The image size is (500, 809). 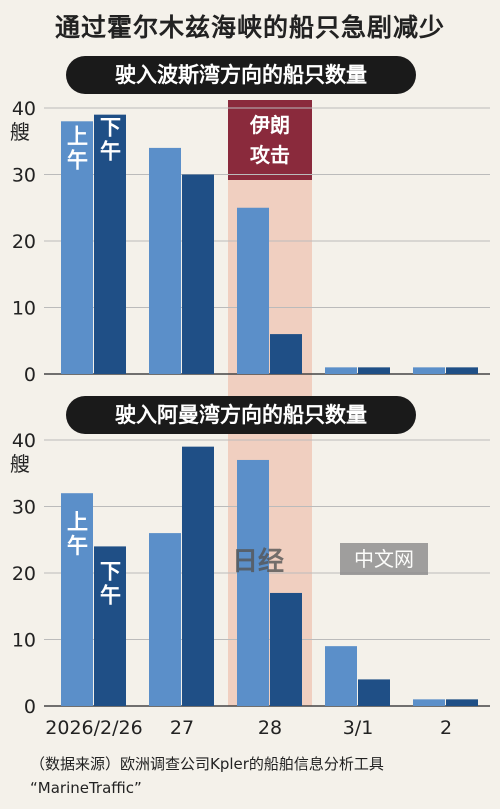 What do you see at coordinates (249, 27) in the screenshot?
I see `figure-title: 通过霍尔木兹海峡的船只急剧减少` at bounding box center [249, 27].